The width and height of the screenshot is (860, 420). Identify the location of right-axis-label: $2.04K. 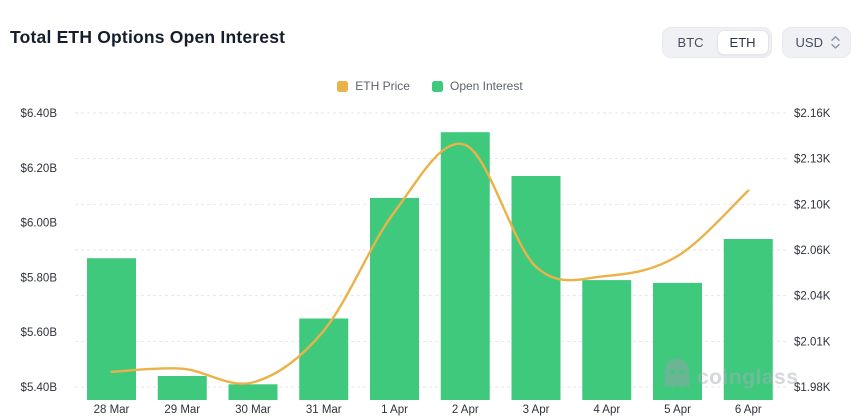
(812, 297).